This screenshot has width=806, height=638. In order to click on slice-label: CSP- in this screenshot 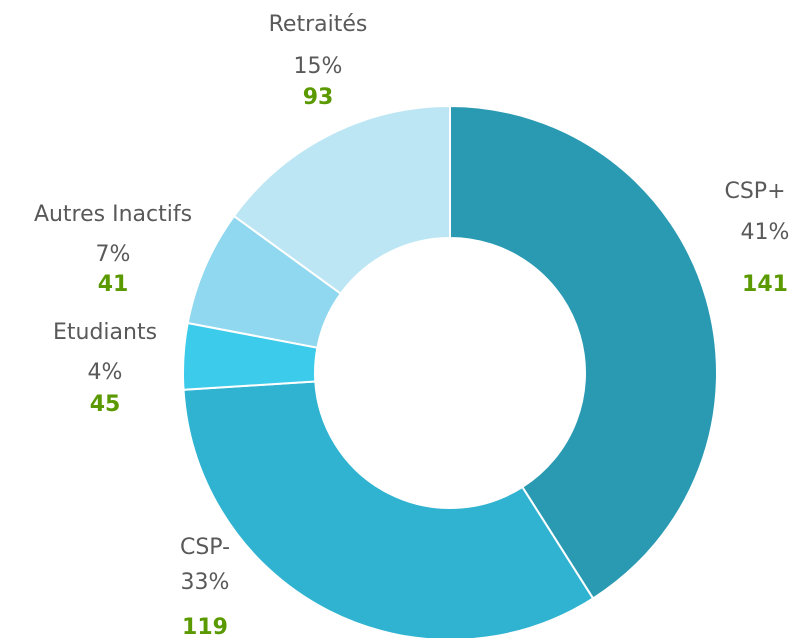, I will do `click(205, 547)`.